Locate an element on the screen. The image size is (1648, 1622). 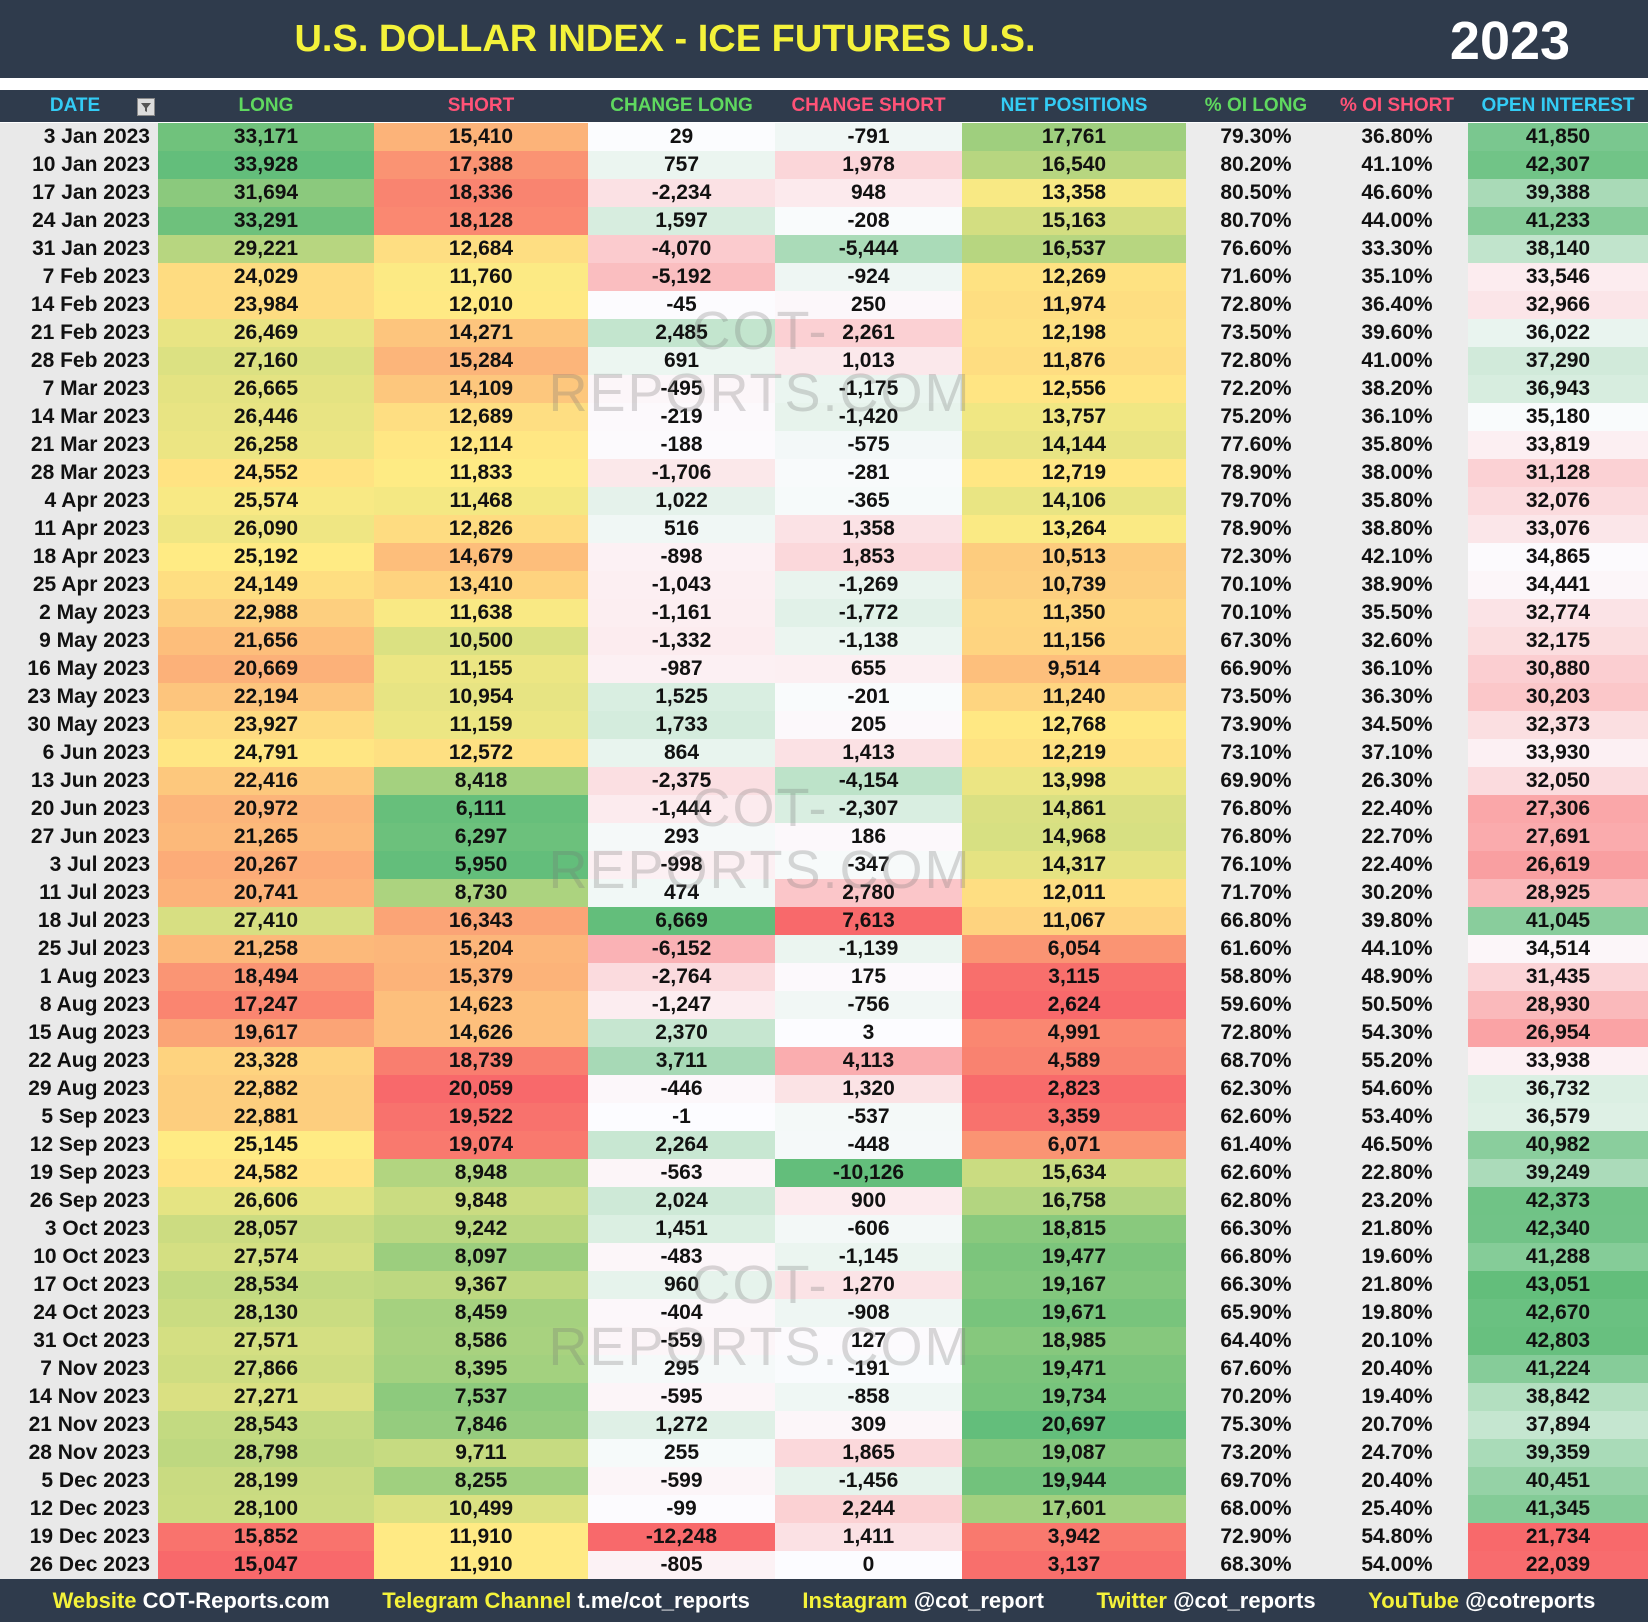
data-cell: 18,815 is located at coordinates (1074, 1229).